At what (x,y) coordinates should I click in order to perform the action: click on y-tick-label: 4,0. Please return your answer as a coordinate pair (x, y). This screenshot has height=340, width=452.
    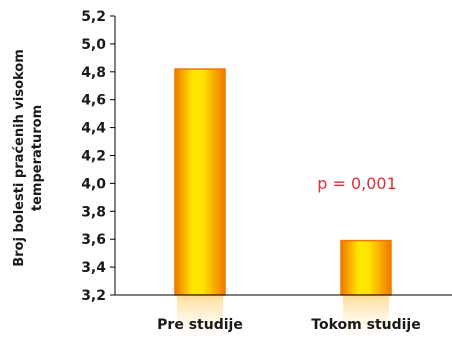
    Looking at the image, I should click on (93, 184).